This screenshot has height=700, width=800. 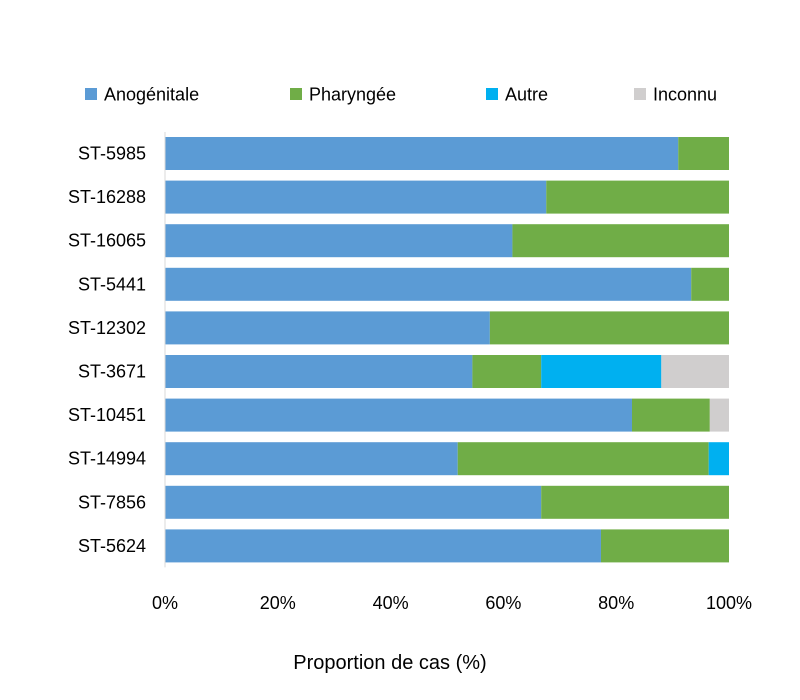 What do you see at coordinates (507, 371) in the screenshot?
I see `bar-st-3671-pharyngee` at bounding box center [507, 371].